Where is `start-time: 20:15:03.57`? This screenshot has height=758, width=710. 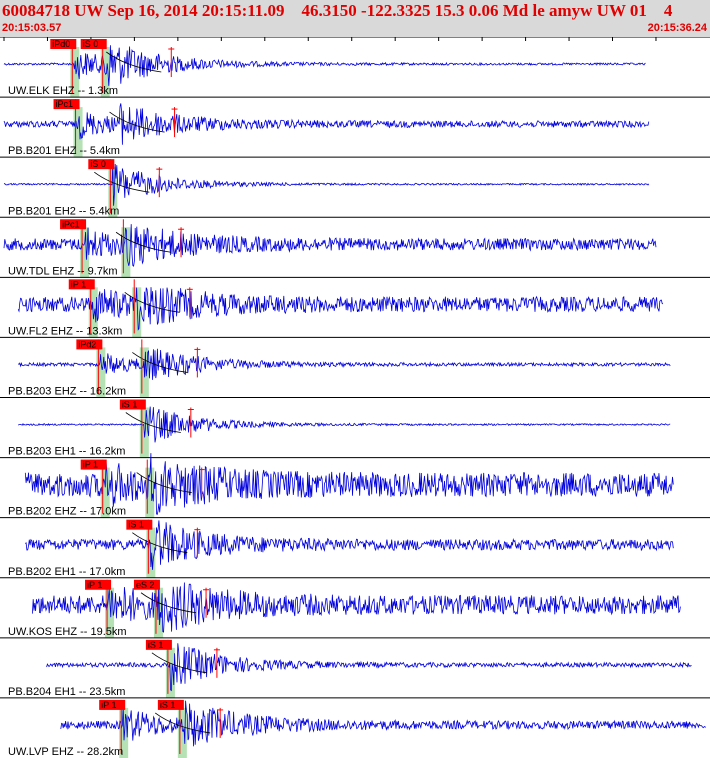 start-time: 20:15:03.57 is located at coordinates (32, 28).